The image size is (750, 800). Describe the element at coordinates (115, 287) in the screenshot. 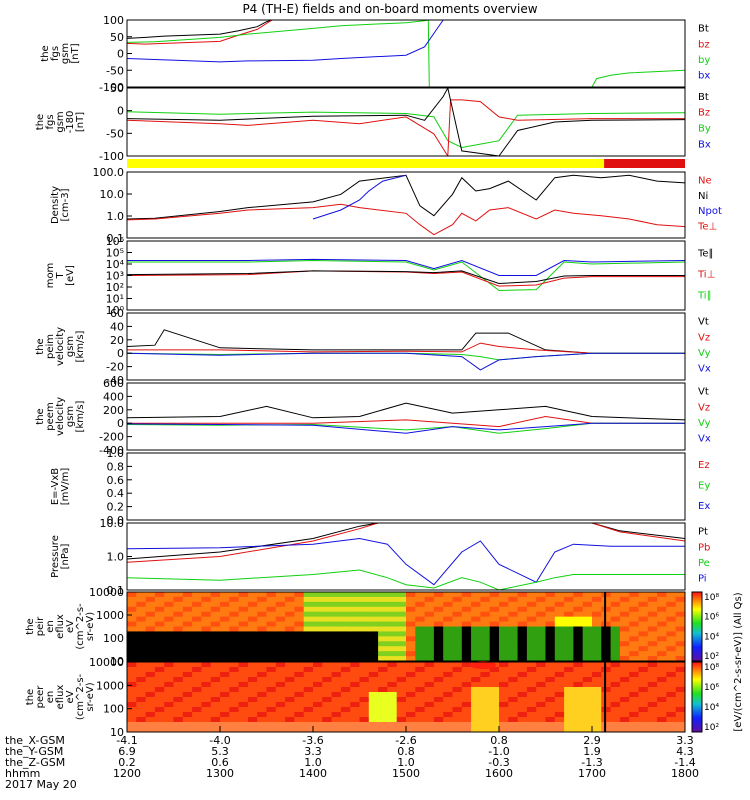

I see `y-tick-label: 10²` at that location.